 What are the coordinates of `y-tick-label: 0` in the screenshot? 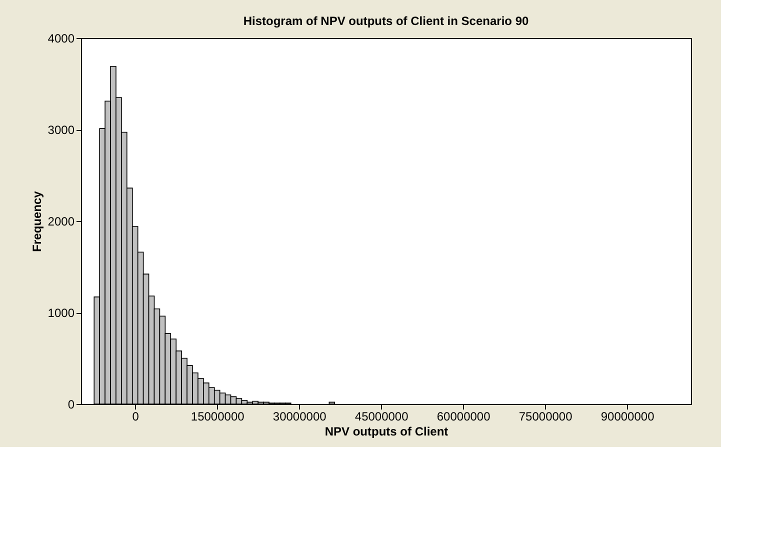 It's located at (71, 405).